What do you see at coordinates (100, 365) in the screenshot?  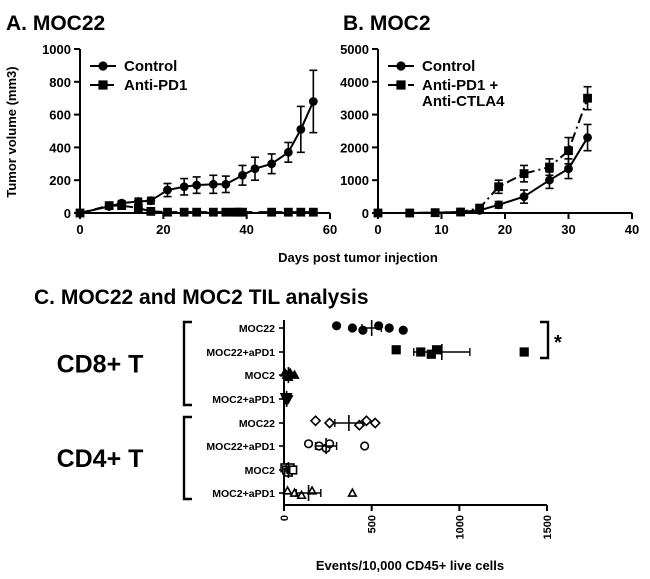 I see `panel-c-group-label: CD8+ T` at bounding box center [100, 365].